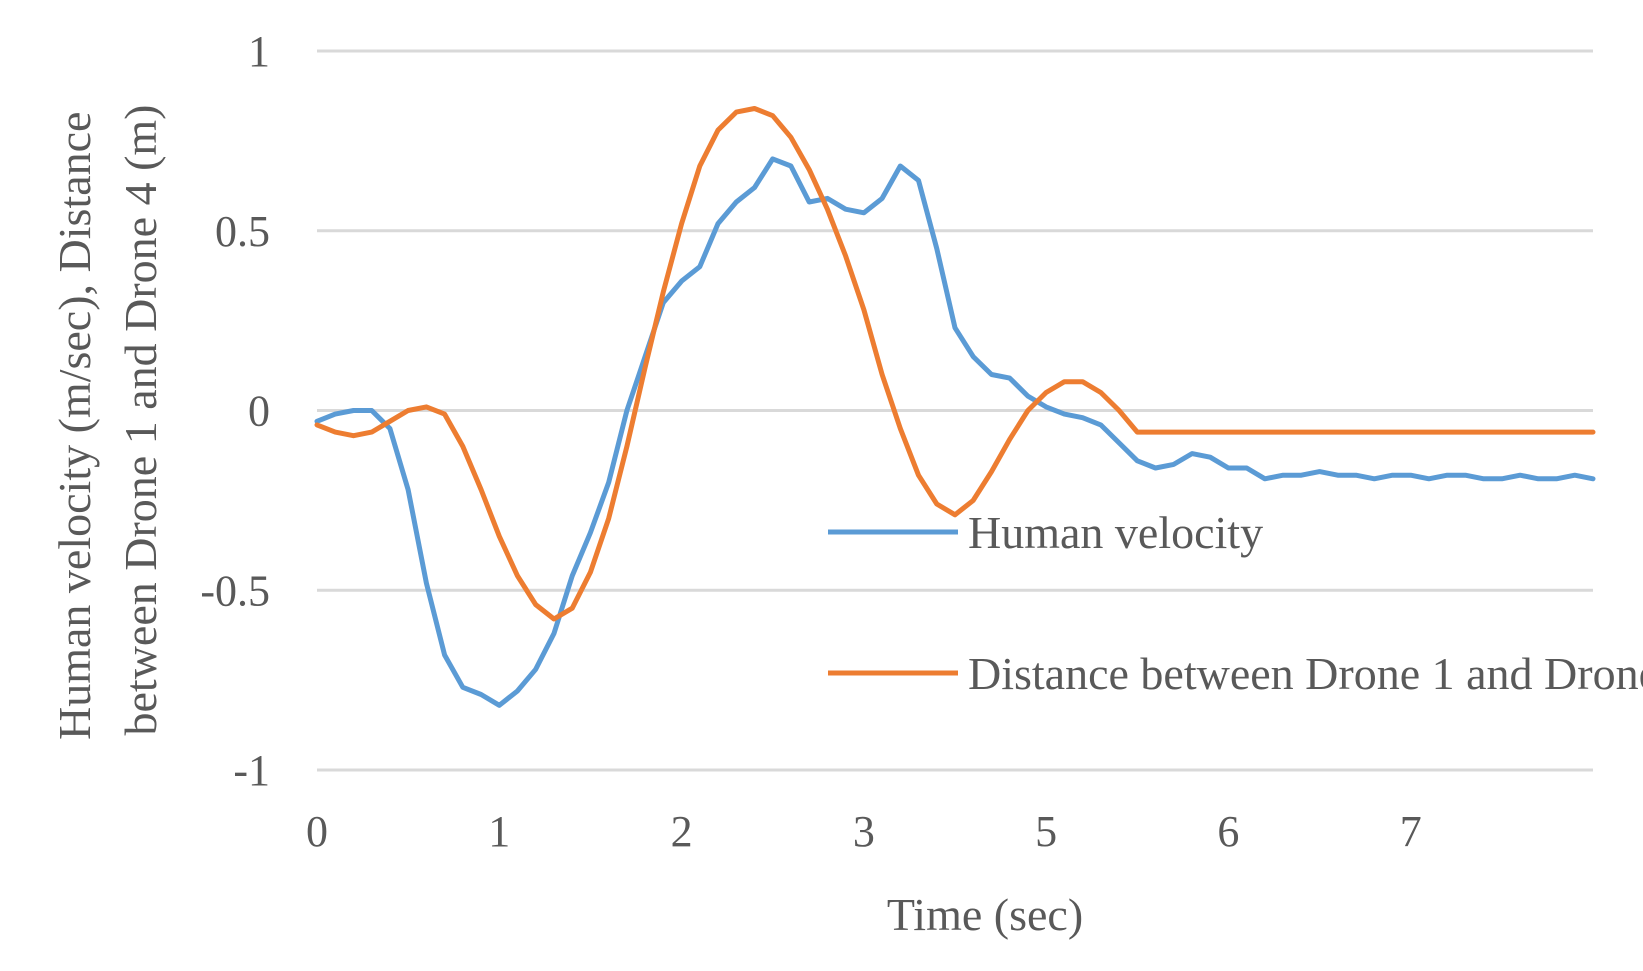  What do you see at coordinates (682, 831) in the screenshot?
I see `x-tick-label: 2` at bounding box center [682, 831].